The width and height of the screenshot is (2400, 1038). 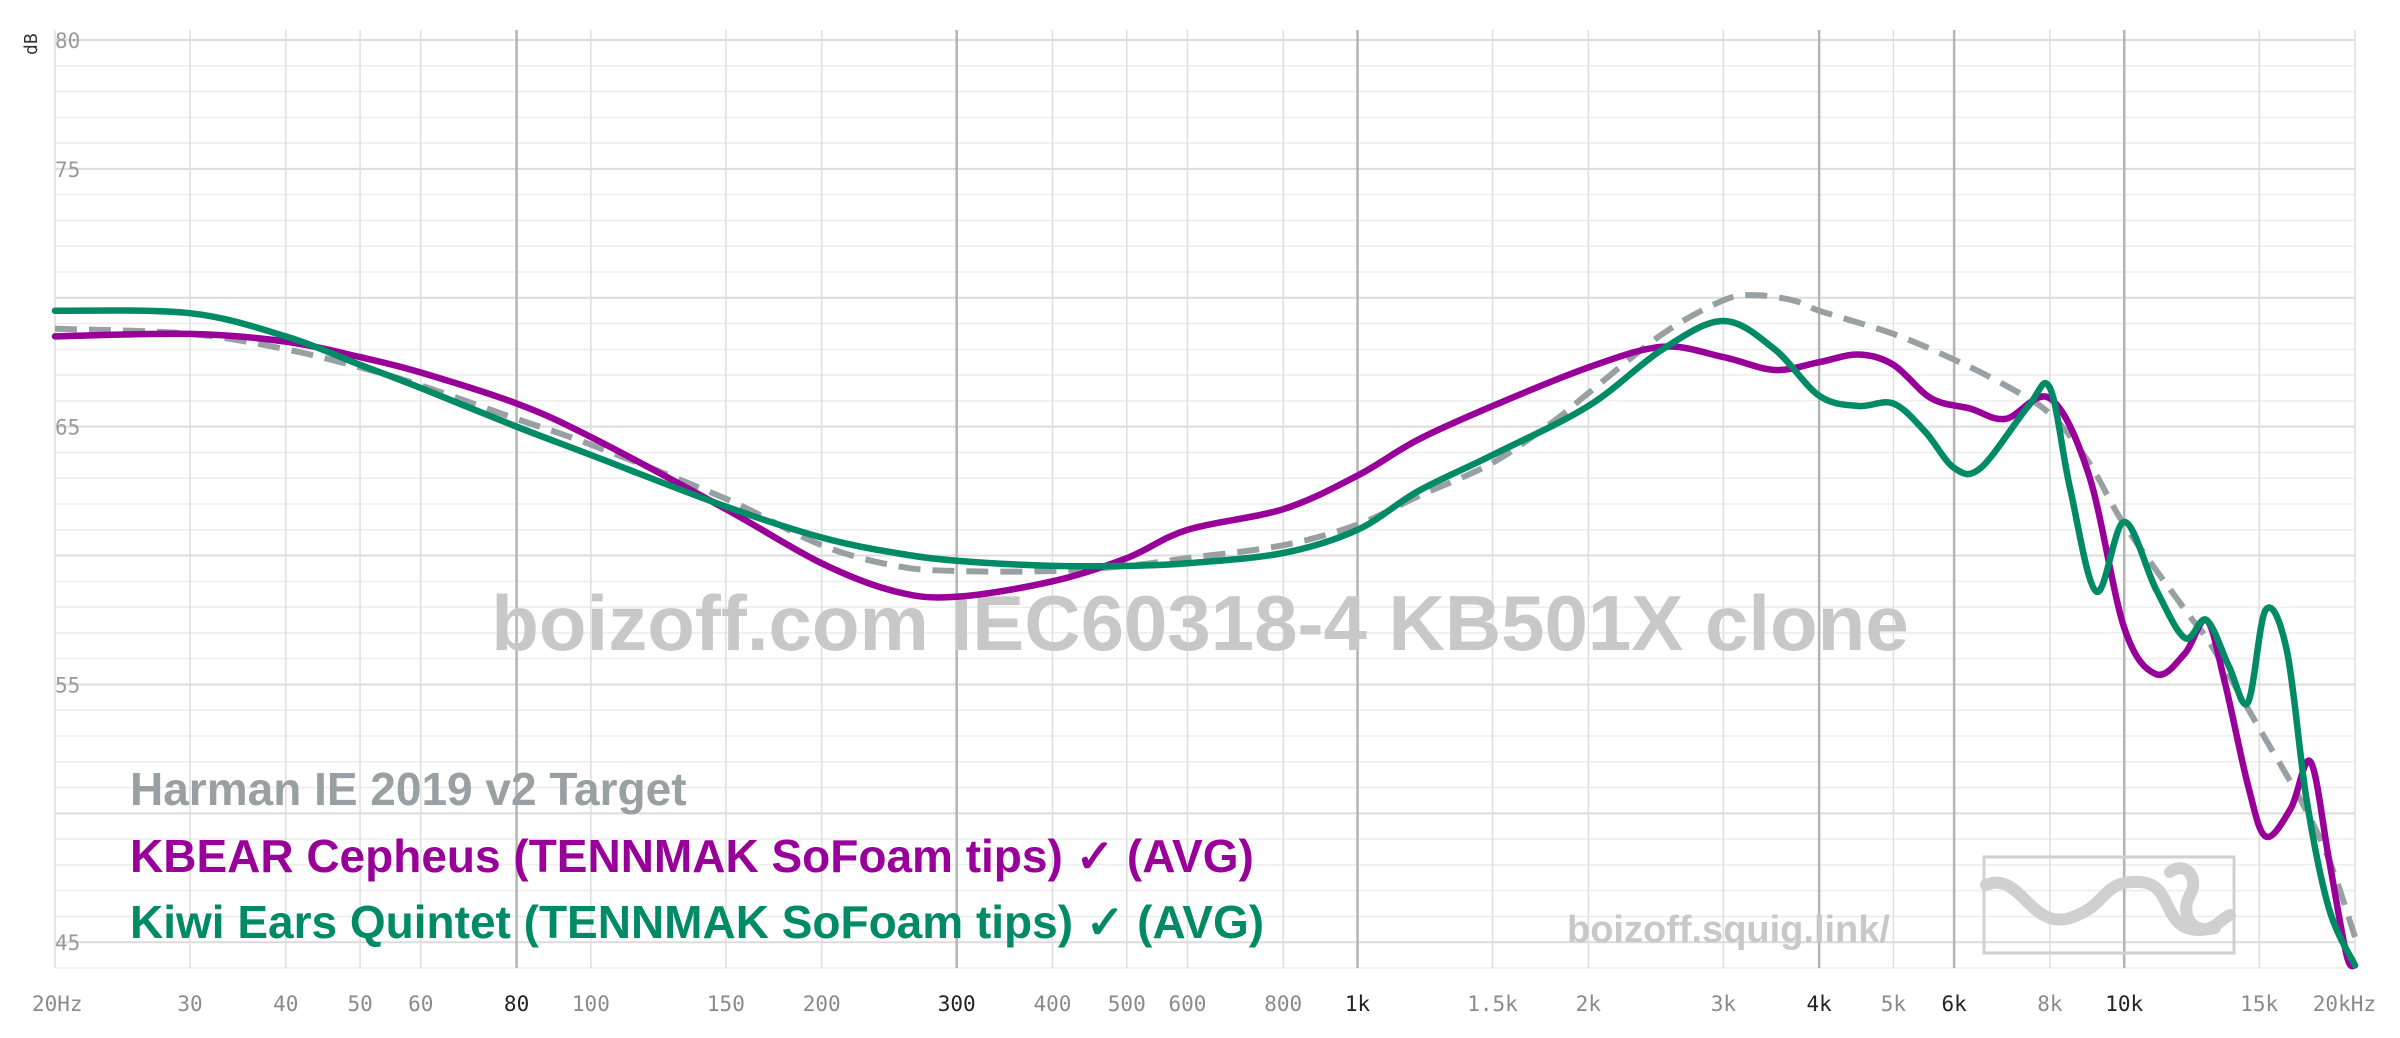 I want to click on y-tick-label: 45, so click(x=67, y=943).